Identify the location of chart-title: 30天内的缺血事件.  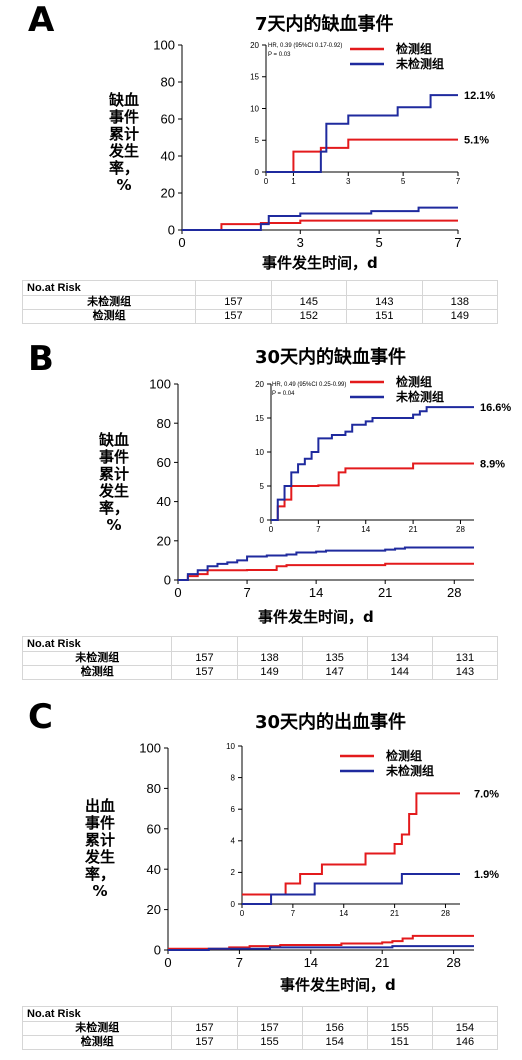
(331, 357).